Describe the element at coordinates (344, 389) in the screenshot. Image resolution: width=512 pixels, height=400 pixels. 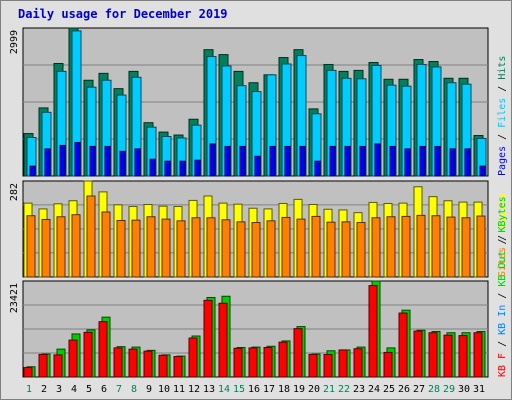
I see `x-tick-label: 22` at that location.